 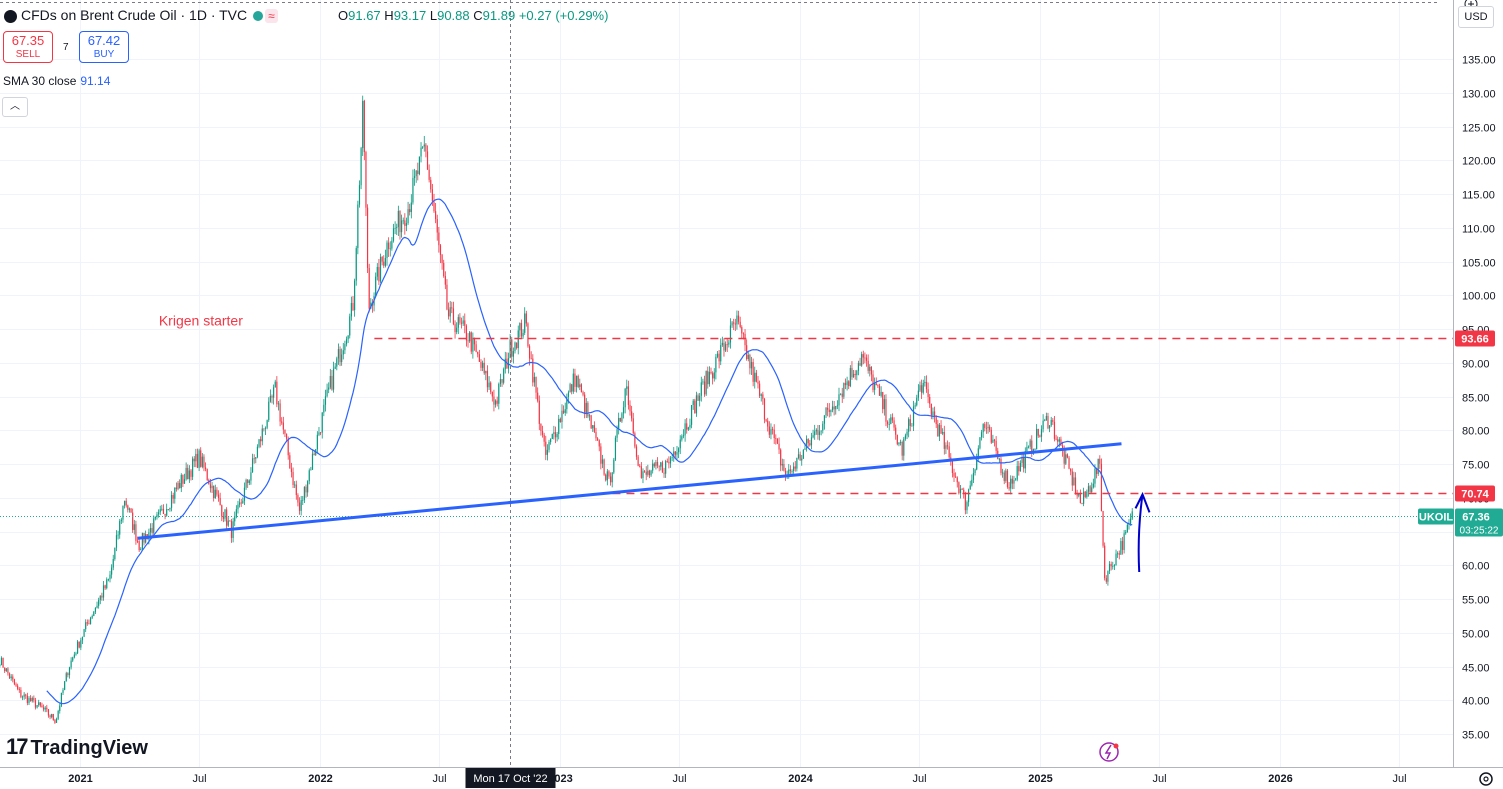 What do you see at coordinates (104, 47) in the screenshot?
I see `buy-button: 67.42 BUY` at bounding box center [104, 47].